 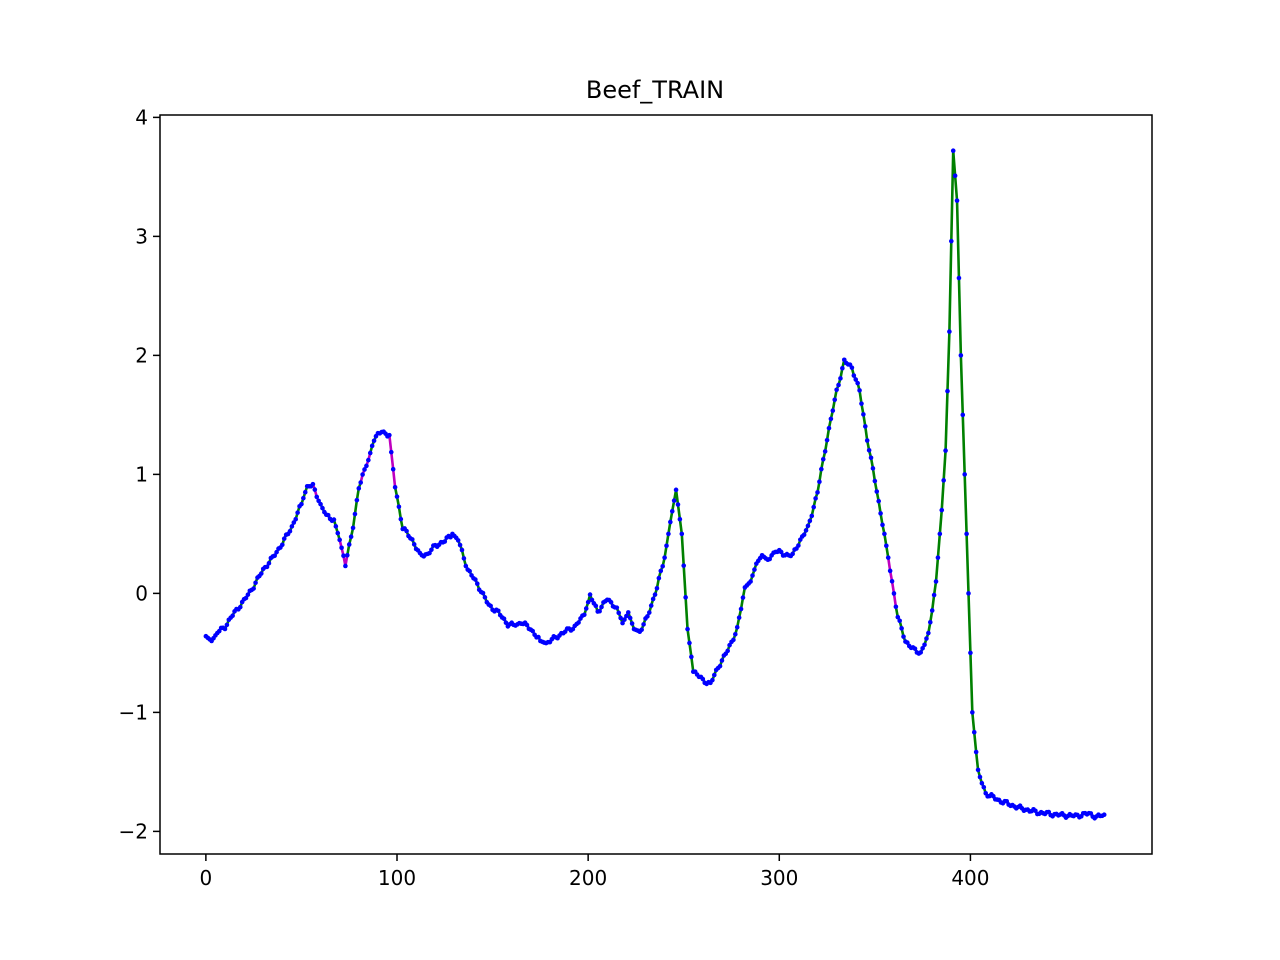 I want to click on highlight-segment, so click(x=390, y=443).